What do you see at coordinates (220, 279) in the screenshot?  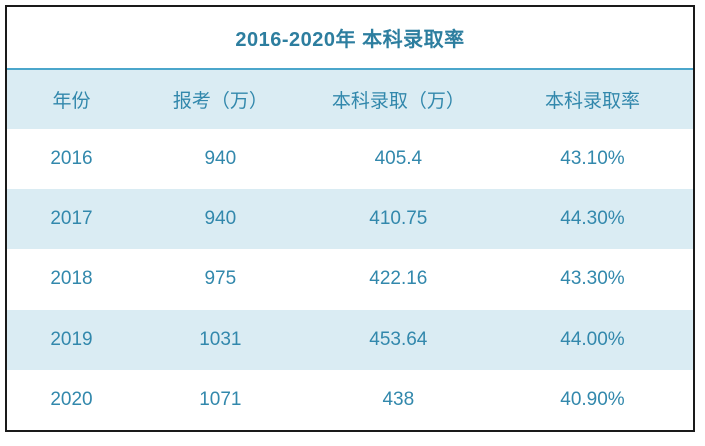 I see `table-cell: 975` at bounding box center [220, 279].